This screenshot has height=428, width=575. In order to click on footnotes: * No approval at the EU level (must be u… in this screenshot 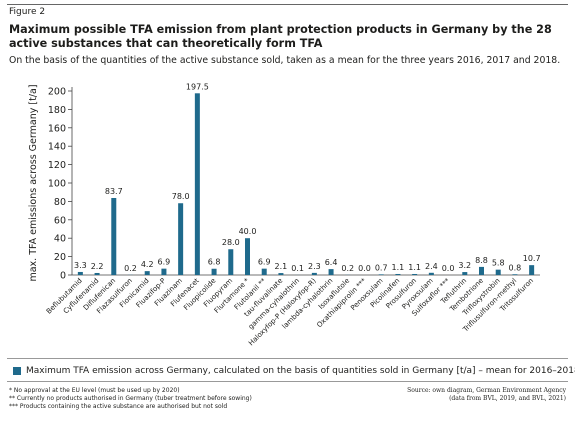, I will do `click(130, 399)`.